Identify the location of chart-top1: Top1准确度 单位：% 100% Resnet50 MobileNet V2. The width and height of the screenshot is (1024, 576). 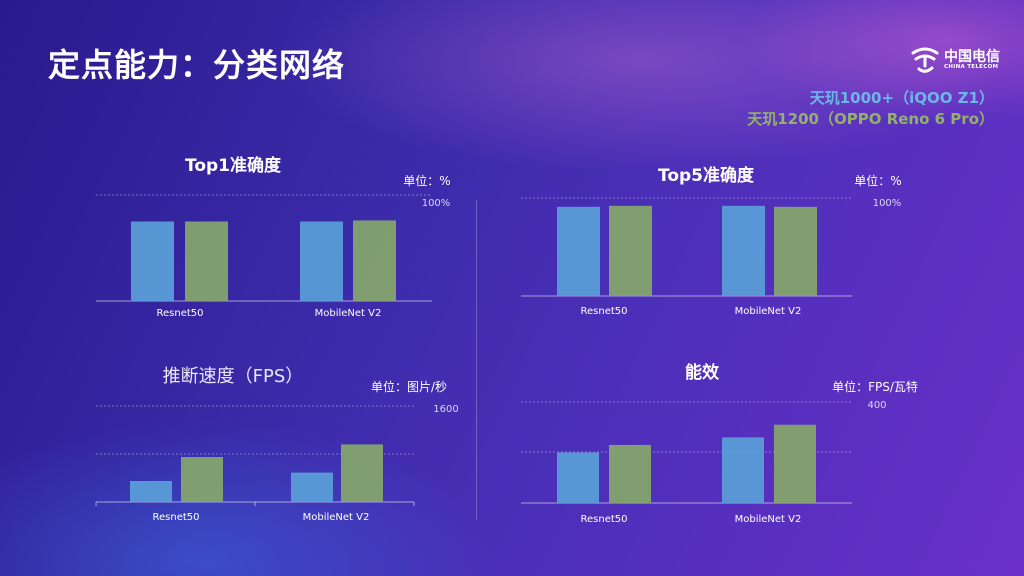
(273, 237).